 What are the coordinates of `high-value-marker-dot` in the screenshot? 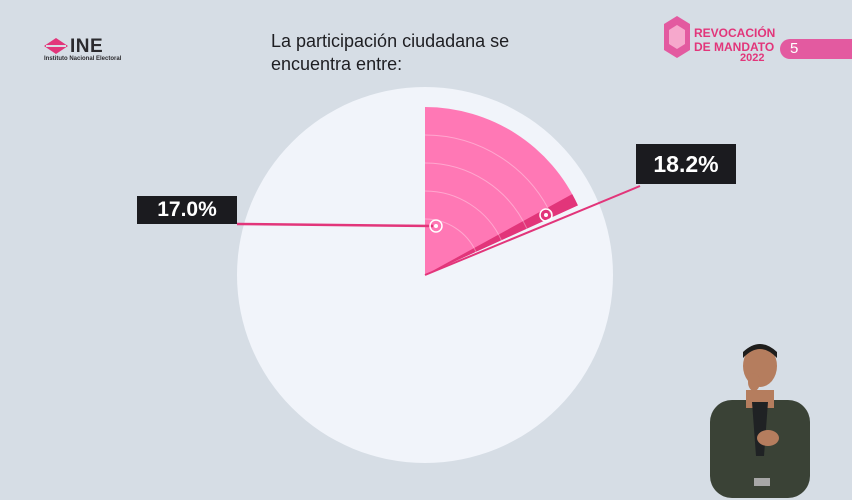 It's located at (546, 215).